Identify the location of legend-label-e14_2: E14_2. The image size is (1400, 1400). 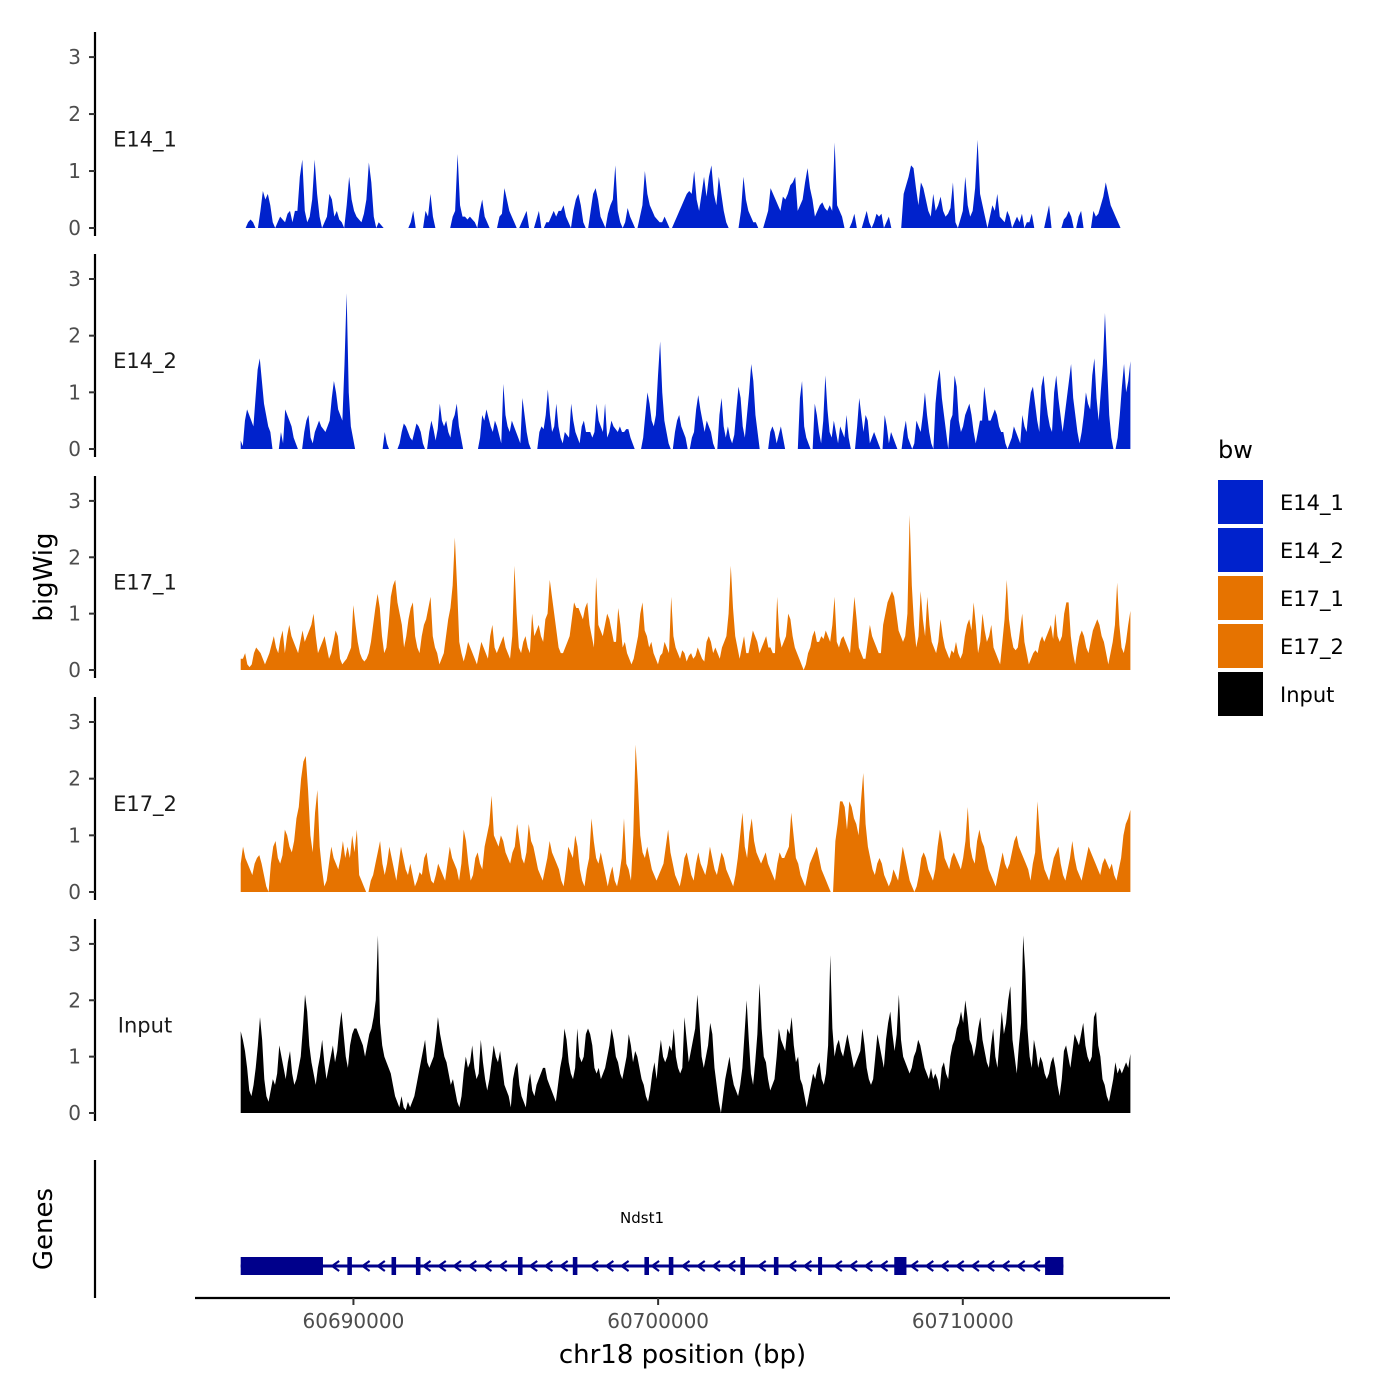
(1312, 551).